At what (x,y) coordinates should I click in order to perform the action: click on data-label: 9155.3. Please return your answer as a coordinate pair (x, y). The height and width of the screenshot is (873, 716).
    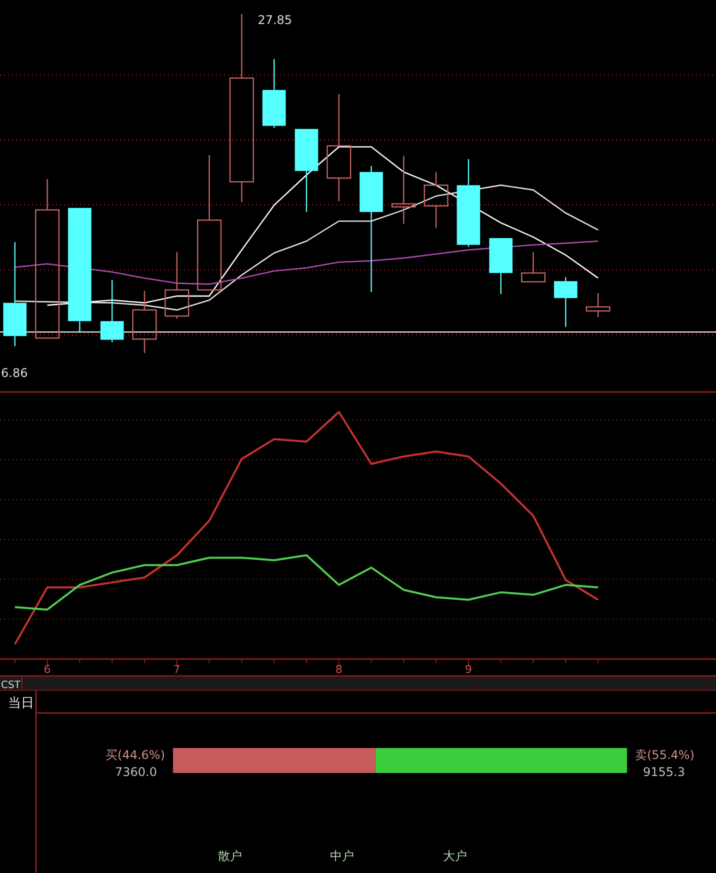
    Looking at the image, I should click on (664, 772).